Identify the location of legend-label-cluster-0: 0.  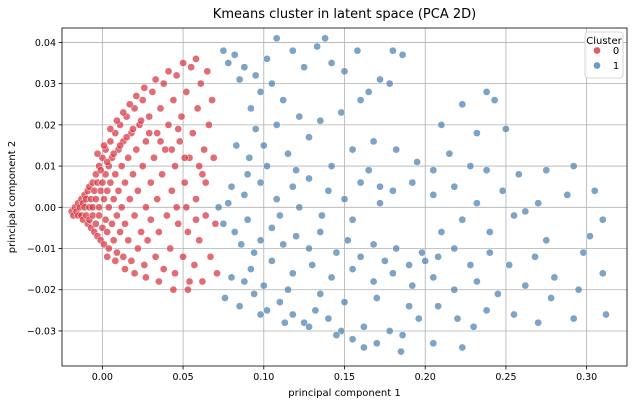
(616, 51).